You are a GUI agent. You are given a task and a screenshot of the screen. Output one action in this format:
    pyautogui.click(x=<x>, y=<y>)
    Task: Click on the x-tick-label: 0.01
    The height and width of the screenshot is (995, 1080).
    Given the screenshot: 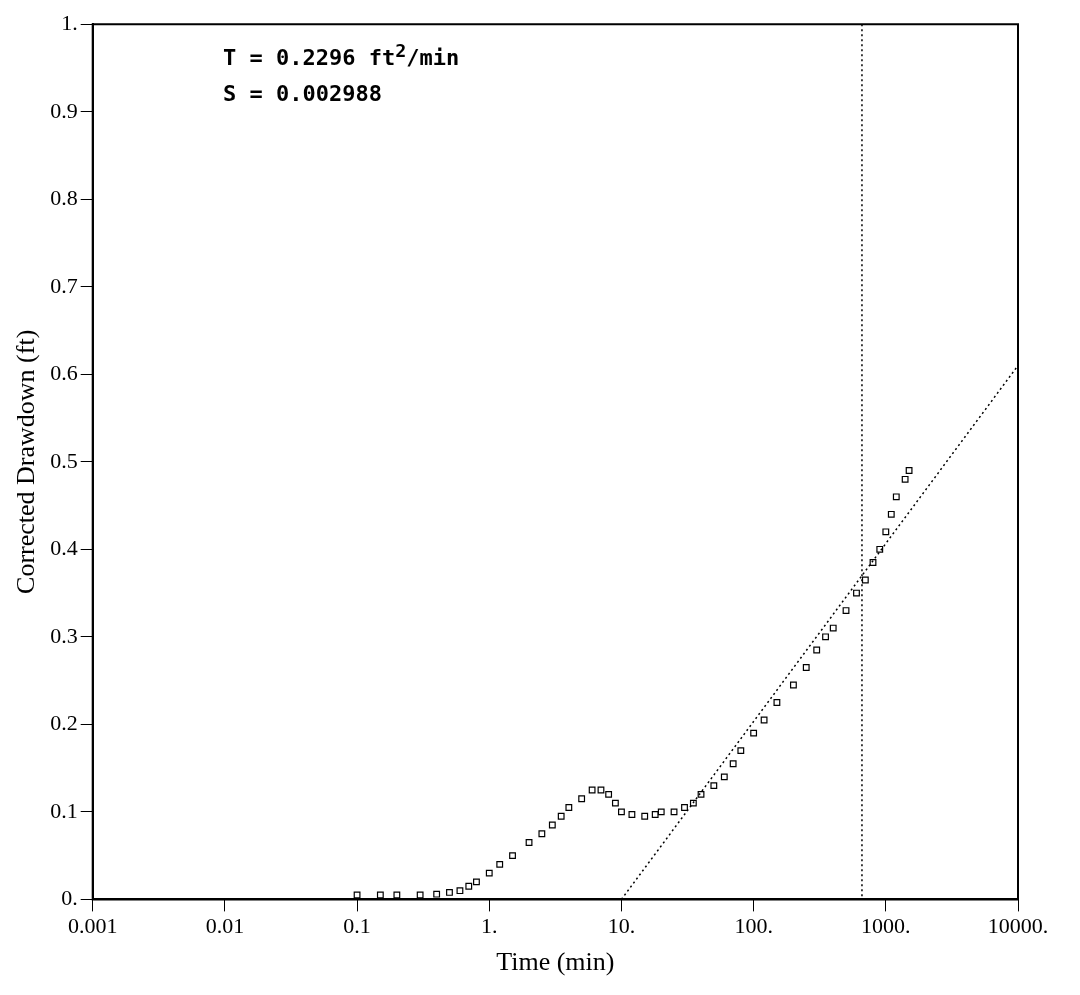 What is the action you would take?
    pyautogui.click(x=225, y=926)
    